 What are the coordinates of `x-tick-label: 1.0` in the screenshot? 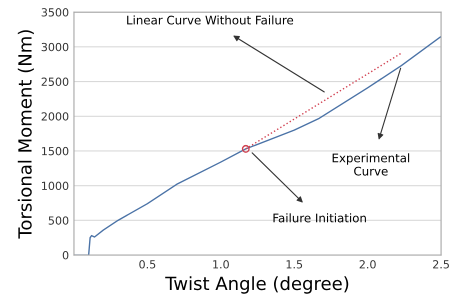 It's located at (221, 264).